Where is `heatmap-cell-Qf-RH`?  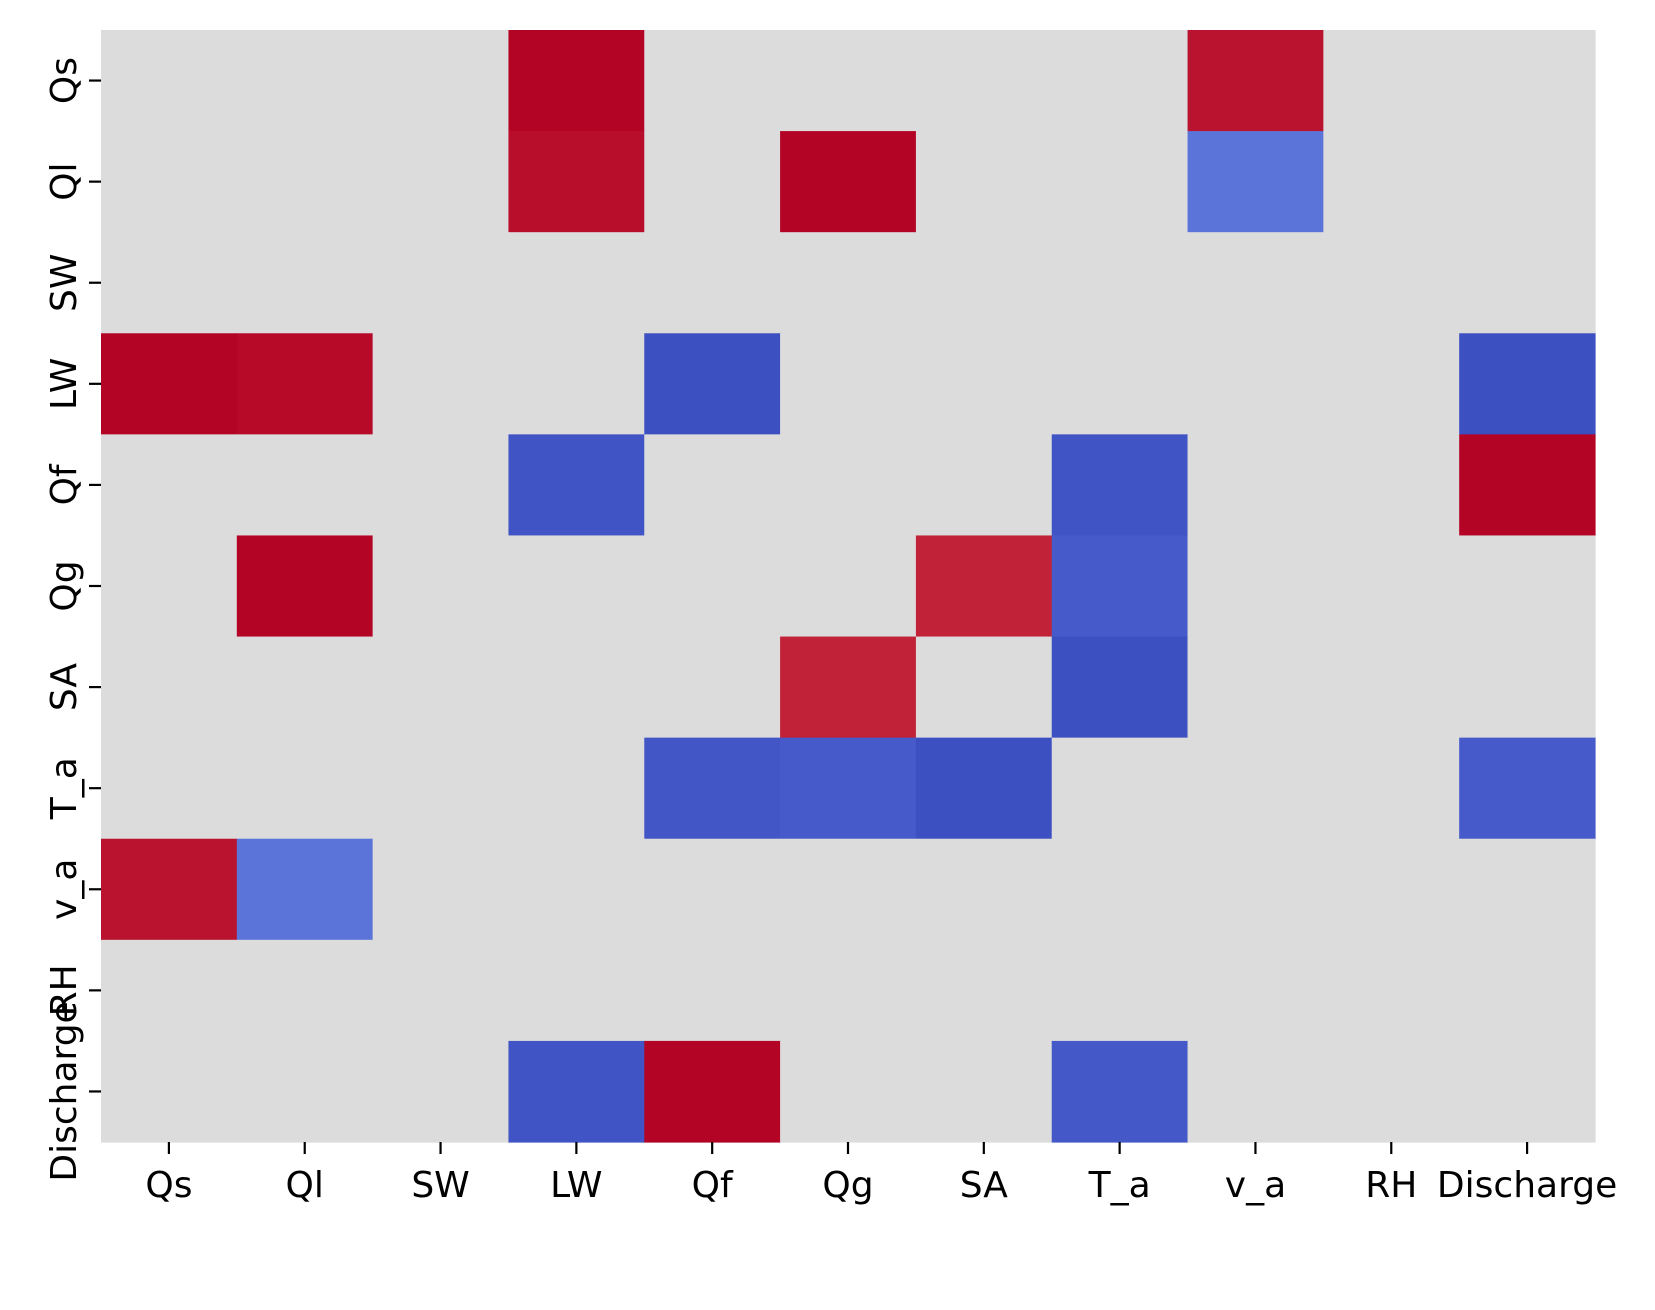 heatmap-cell-Qf-RH is located at coordinates (1391, 485).